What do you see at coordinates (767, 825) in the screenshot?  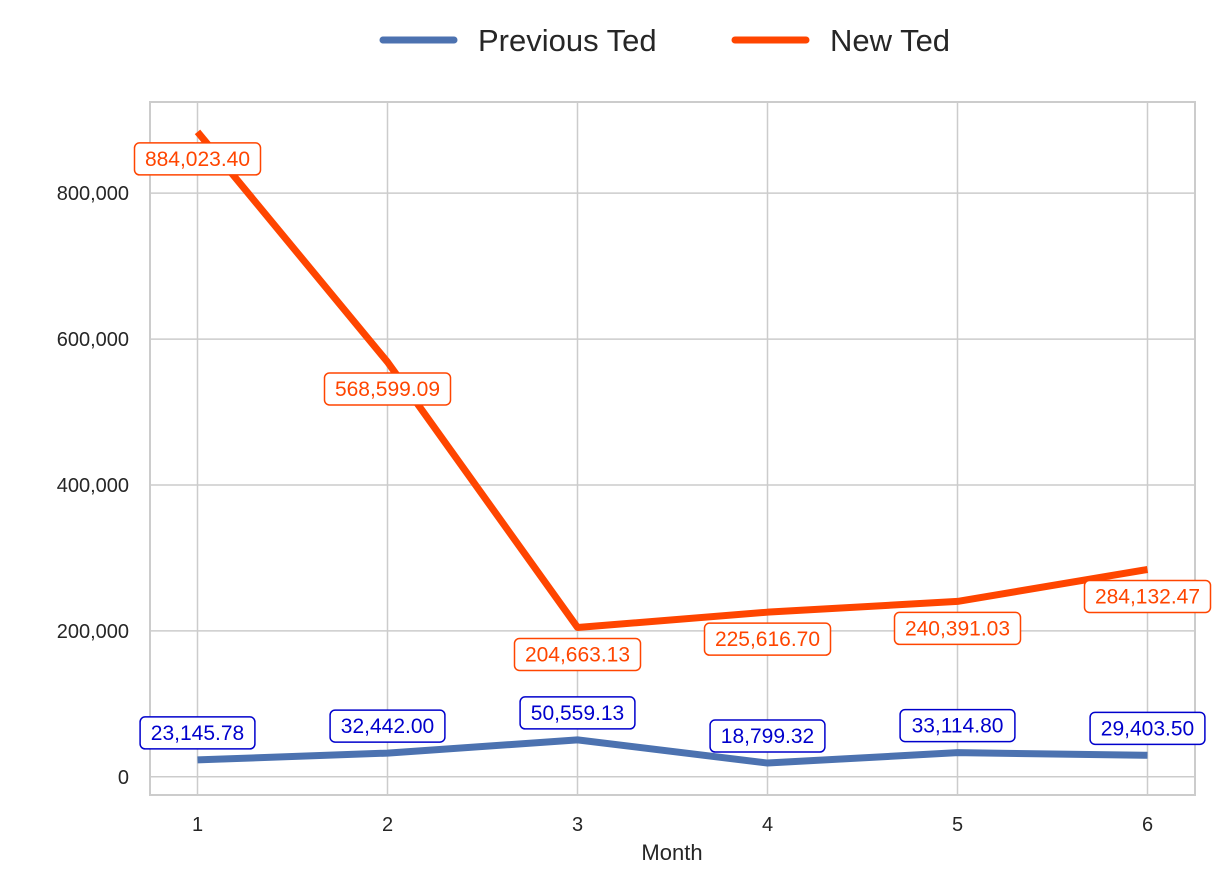 I see `x-tick-label: 4` at bounding box center [767, 825].